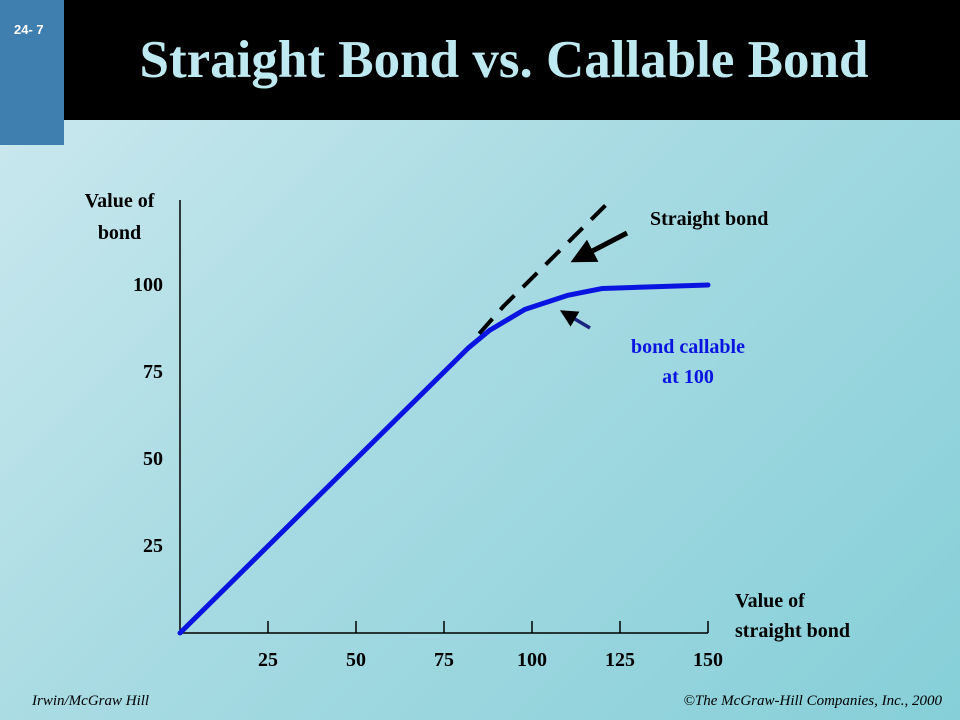  I want to click on straight-bond-label: Straight bond, so click(709, 219).